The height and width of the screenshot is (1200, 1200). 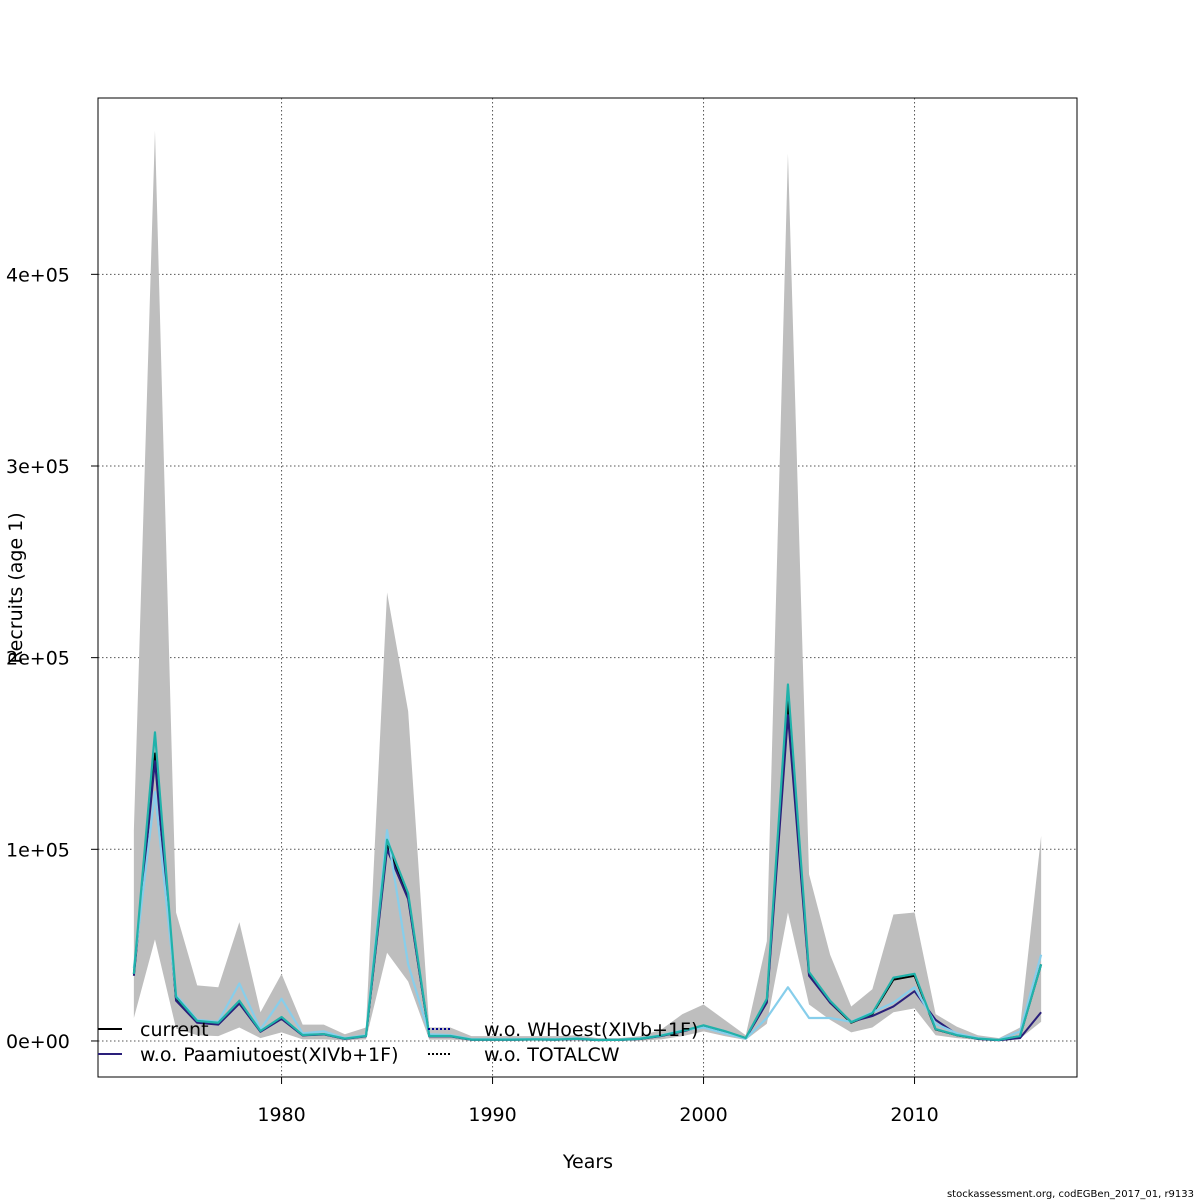 I want to click on y-axis: 0e+00 1e+05 2e+05 3e+05 4e+05, so click(x=52, y=658).